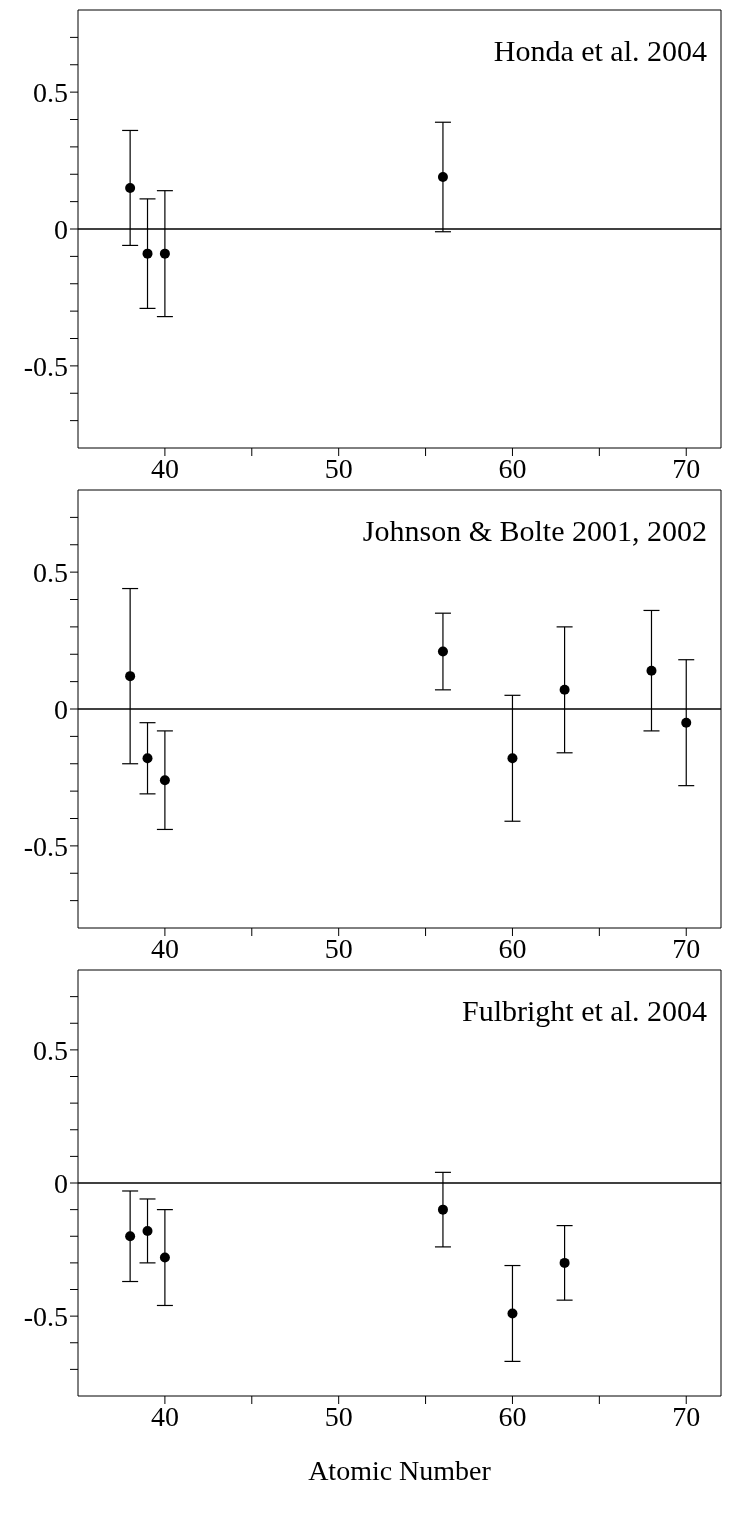 The image size is (731, 1514). Describe the element at coordinates (600, 51) in the screenshot. I see `annotation: Honda et al. 2004` at that location.